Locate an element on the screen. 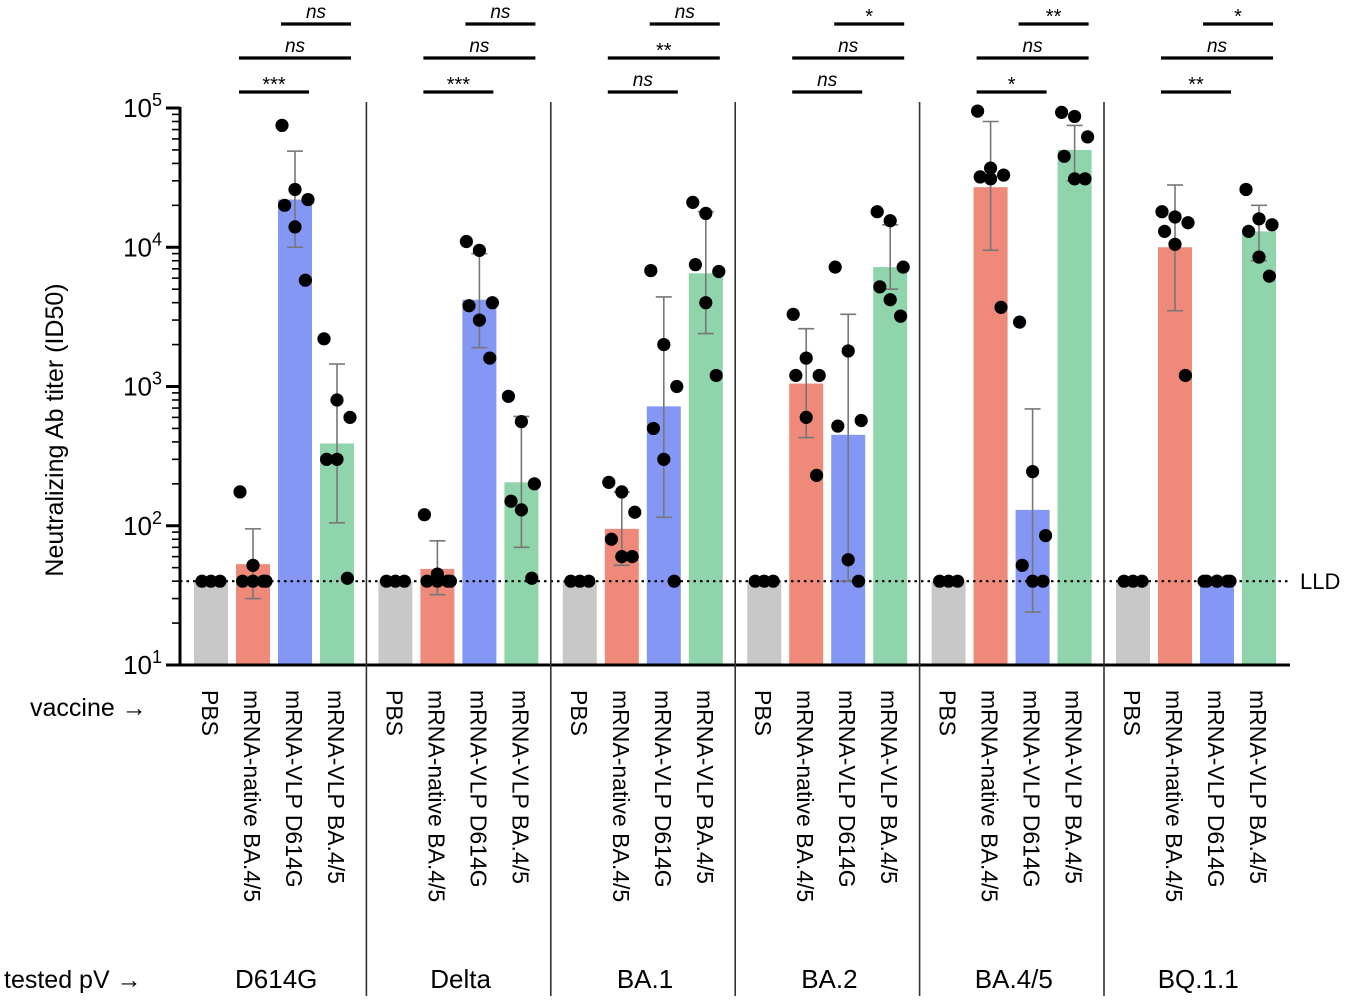  y-tick-label-0: 10¹ is located at coordinates (142, 663).